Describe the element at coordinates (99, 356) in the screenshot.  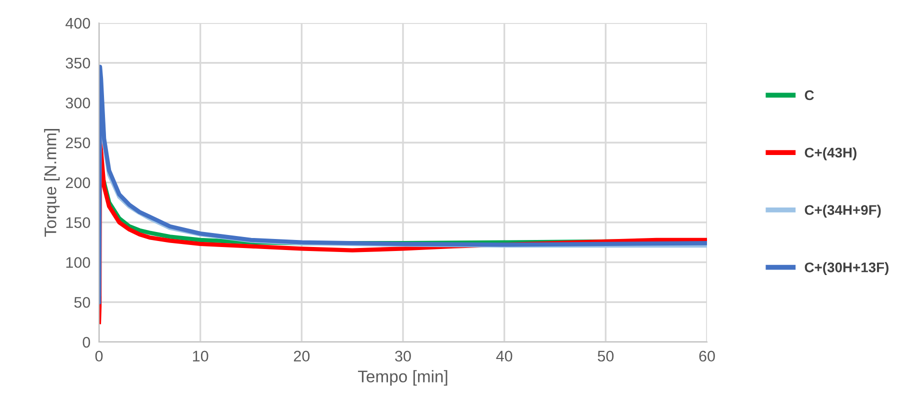
I see `x-tick-label: 0` at that location.